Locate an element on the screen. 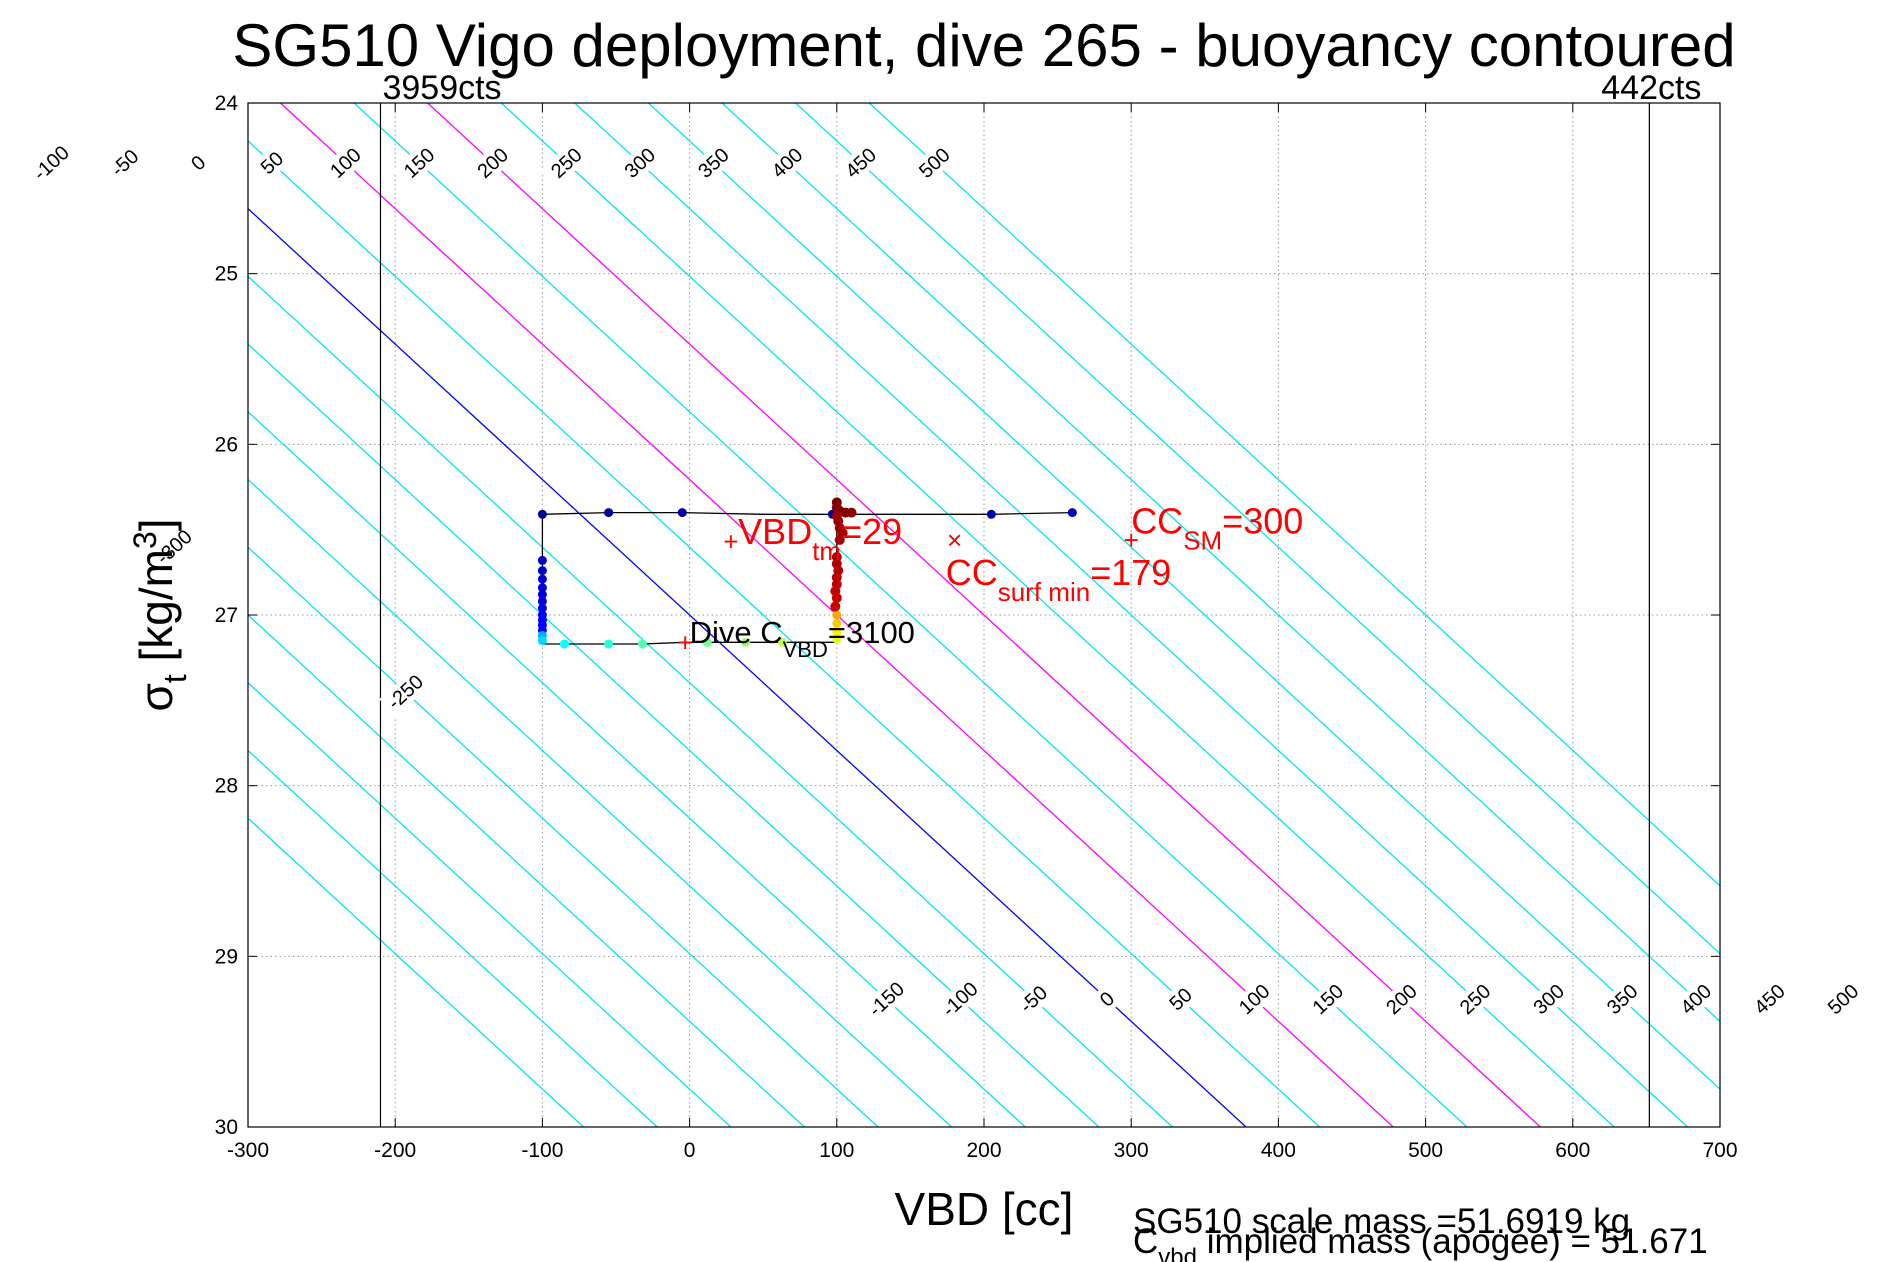 The image size is (1891, 1262). annotation-subscript: SM is located at coordinates (1202, 541).